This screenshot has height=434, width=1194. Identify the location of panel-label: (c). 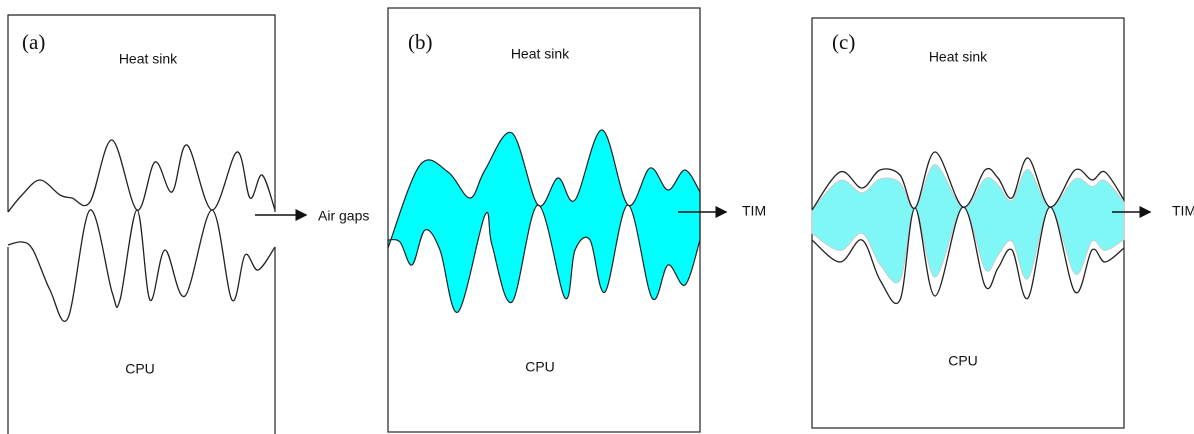
(843, 42).